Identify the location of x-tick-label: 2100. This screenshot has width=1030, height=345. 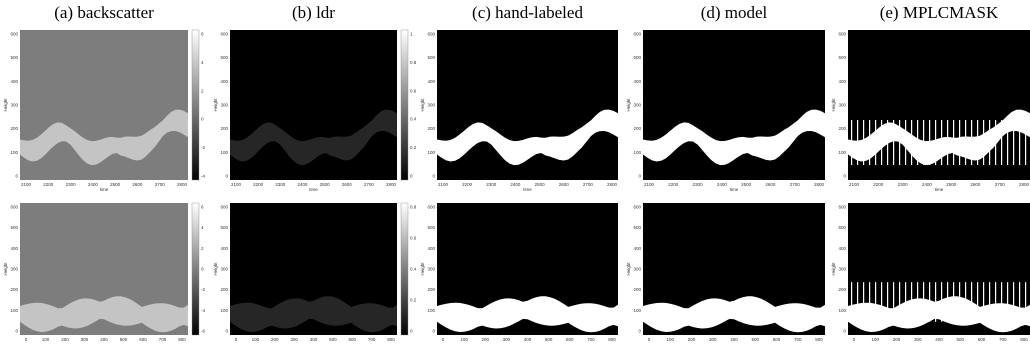
(854, 184).